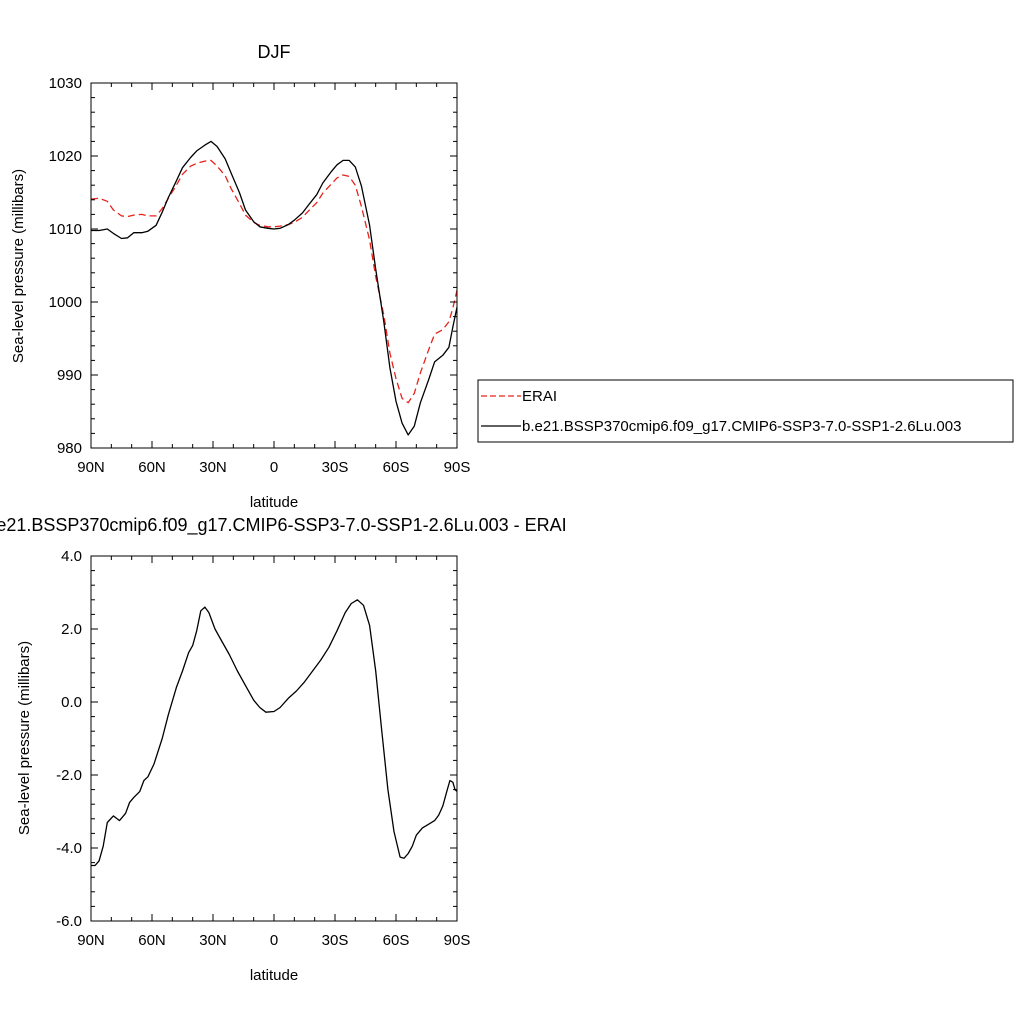 Image resolution: width=1024 pixels, height=1024 pixels. Describe the element at coordinates (152, 467) in the screenshot. I see `top-x-tick-label: 60N` at that location.